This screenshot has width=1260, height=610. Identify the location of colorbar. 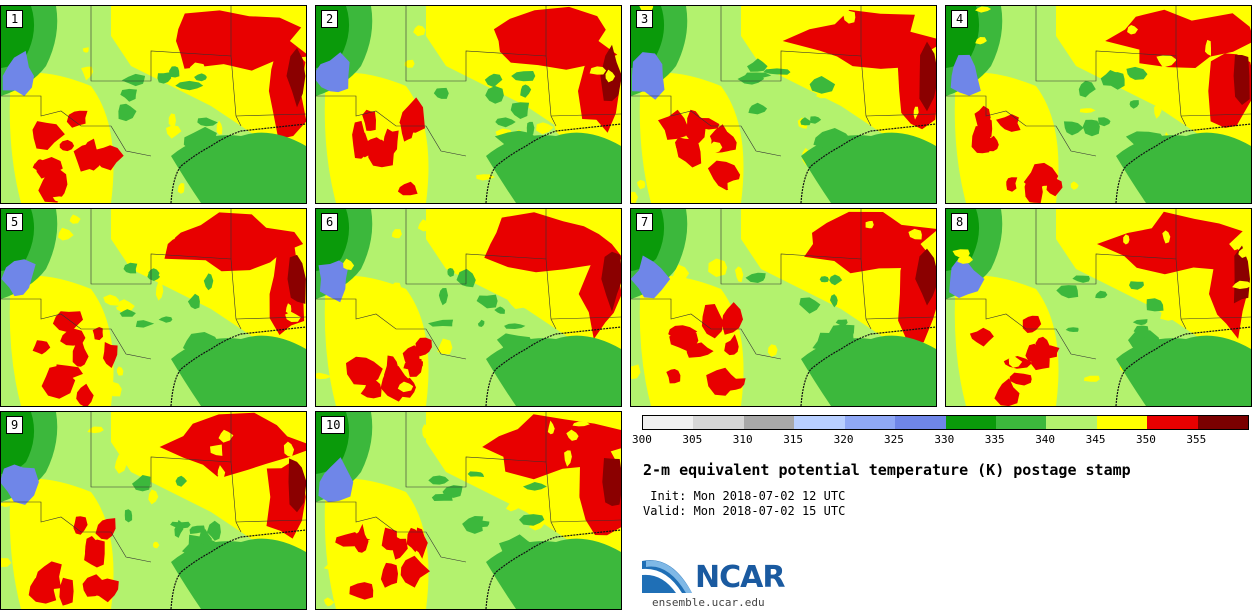
(945, 422).